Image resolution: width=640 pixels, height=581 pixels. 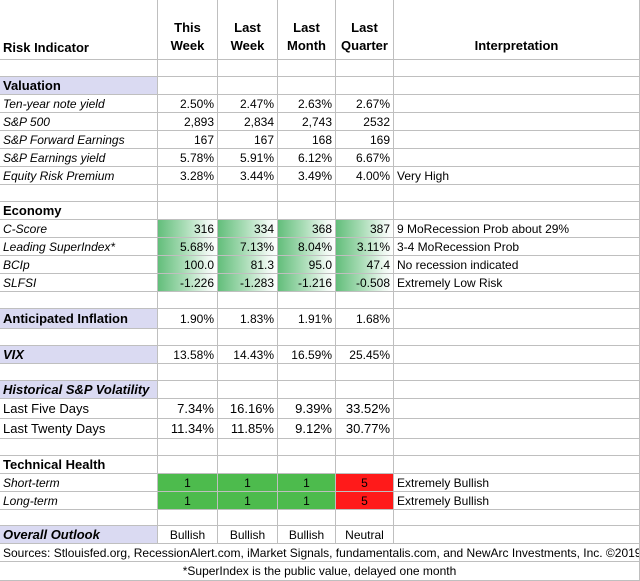 I want to click on value: 1.91%, so click(x=307, y=319).